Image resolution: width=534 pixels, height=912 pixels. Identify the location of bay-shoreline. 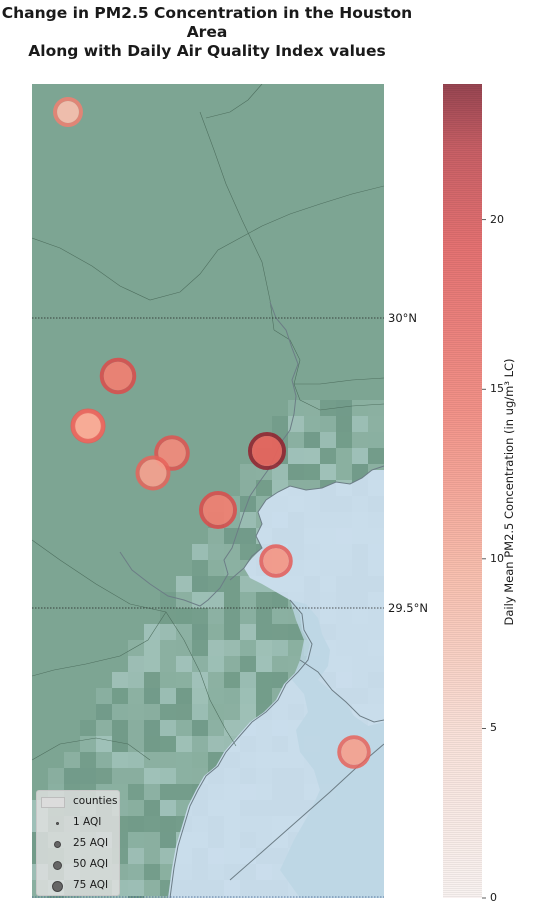
(209, 454).